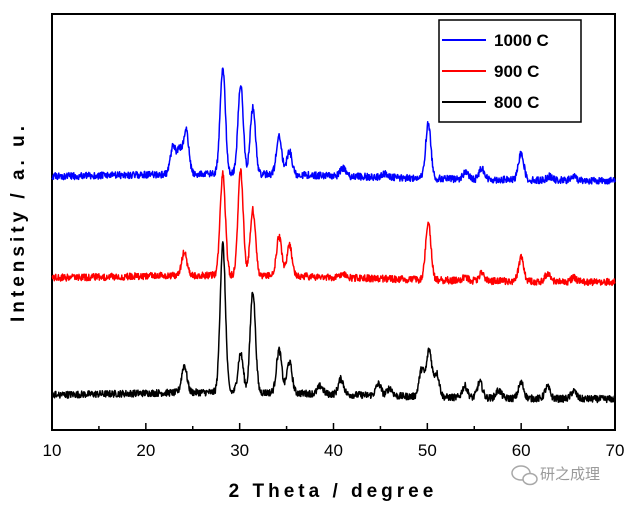  I want to click on x-tick-label: 40, so click(333, 450).